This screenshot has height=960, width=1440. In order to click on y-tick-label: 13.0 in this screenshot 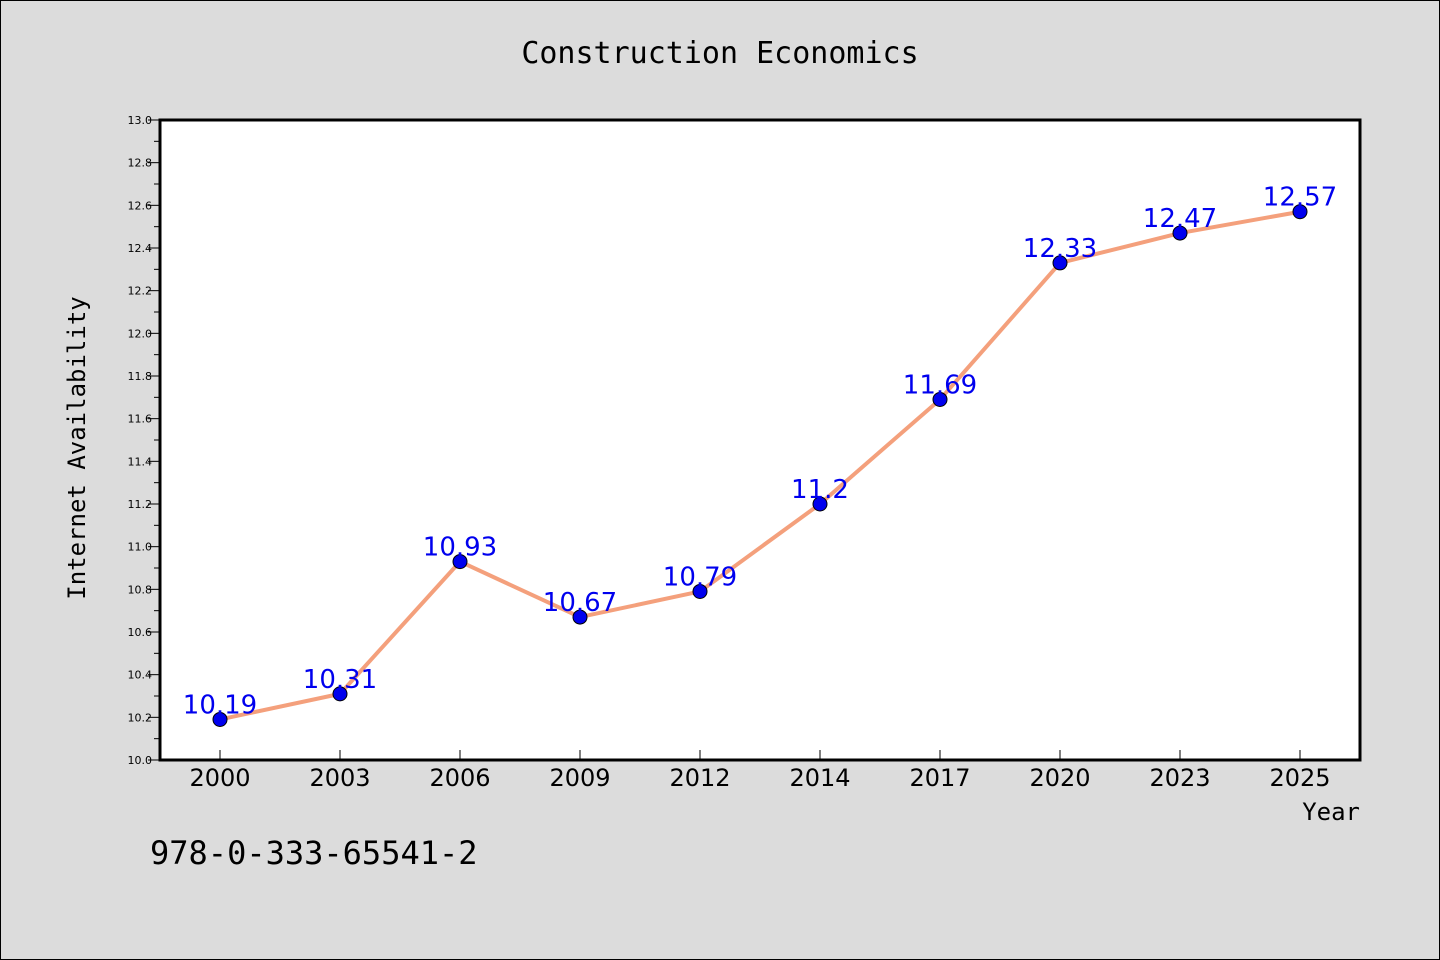, I will do `click(140, 120)`.